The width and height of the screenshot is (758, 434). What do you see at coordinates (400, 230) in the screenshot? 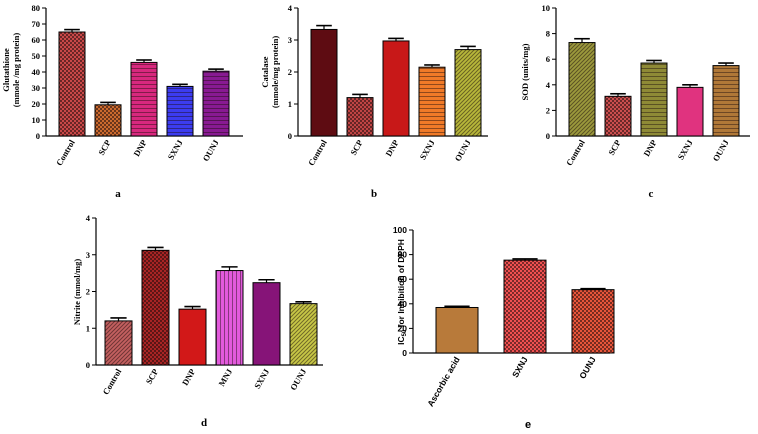
I see `y-tick-label: 100` at bounding box center [400, 230].